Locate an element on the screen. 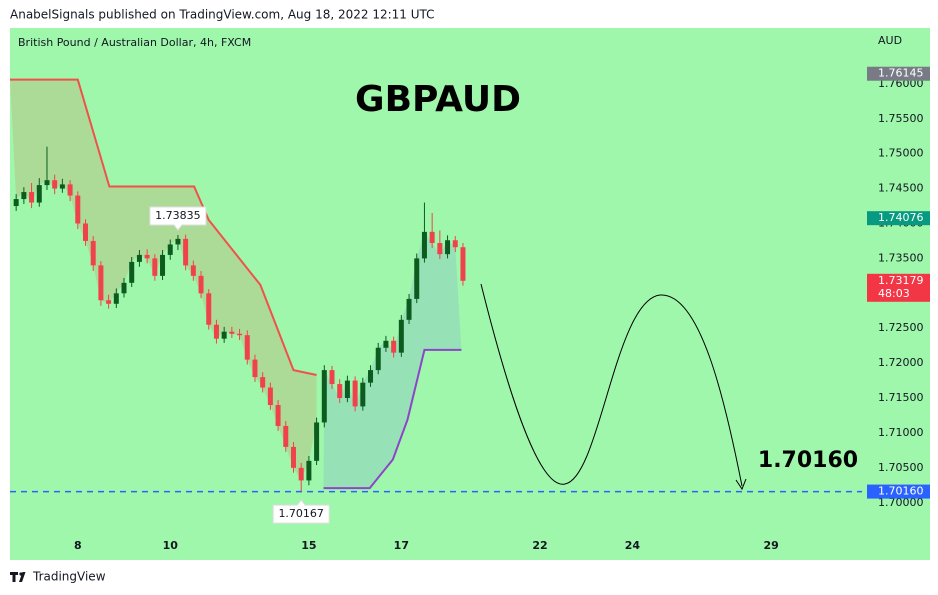  footer-brand: TradingView is located at coordinates (69, 577).